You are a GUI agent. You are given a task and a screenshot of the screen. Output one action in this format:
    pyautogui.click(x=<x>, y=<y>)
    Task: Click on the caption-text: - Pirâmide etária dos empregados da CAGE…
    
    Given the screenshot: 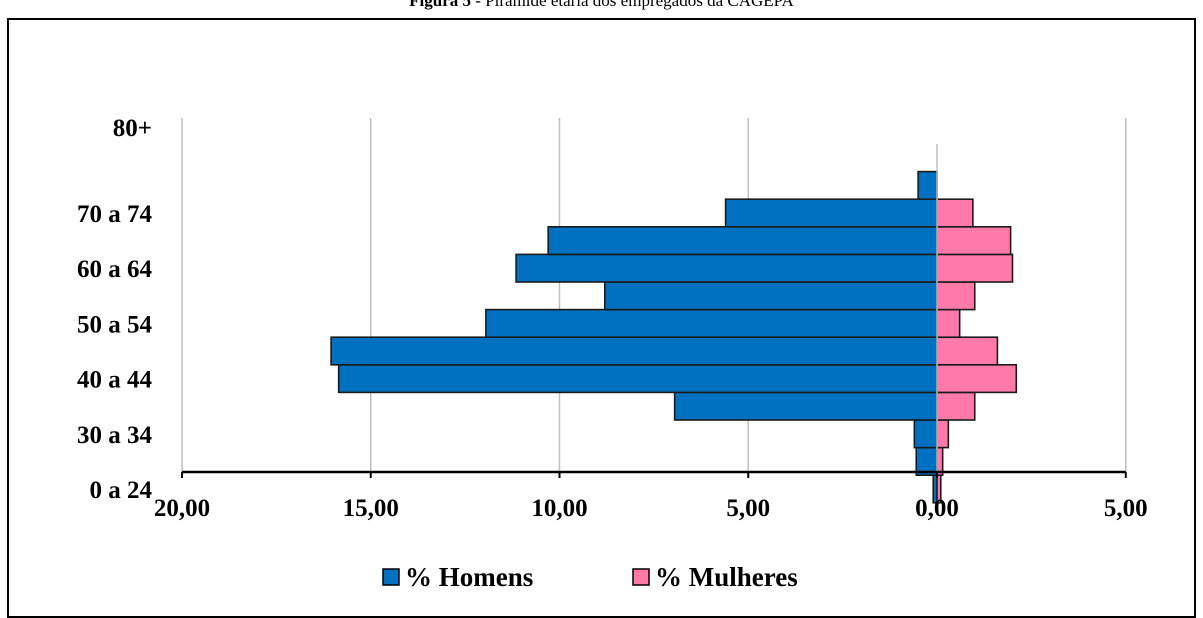 What is the action you would take?
    pyautogui.click(x=632, y=5)
    